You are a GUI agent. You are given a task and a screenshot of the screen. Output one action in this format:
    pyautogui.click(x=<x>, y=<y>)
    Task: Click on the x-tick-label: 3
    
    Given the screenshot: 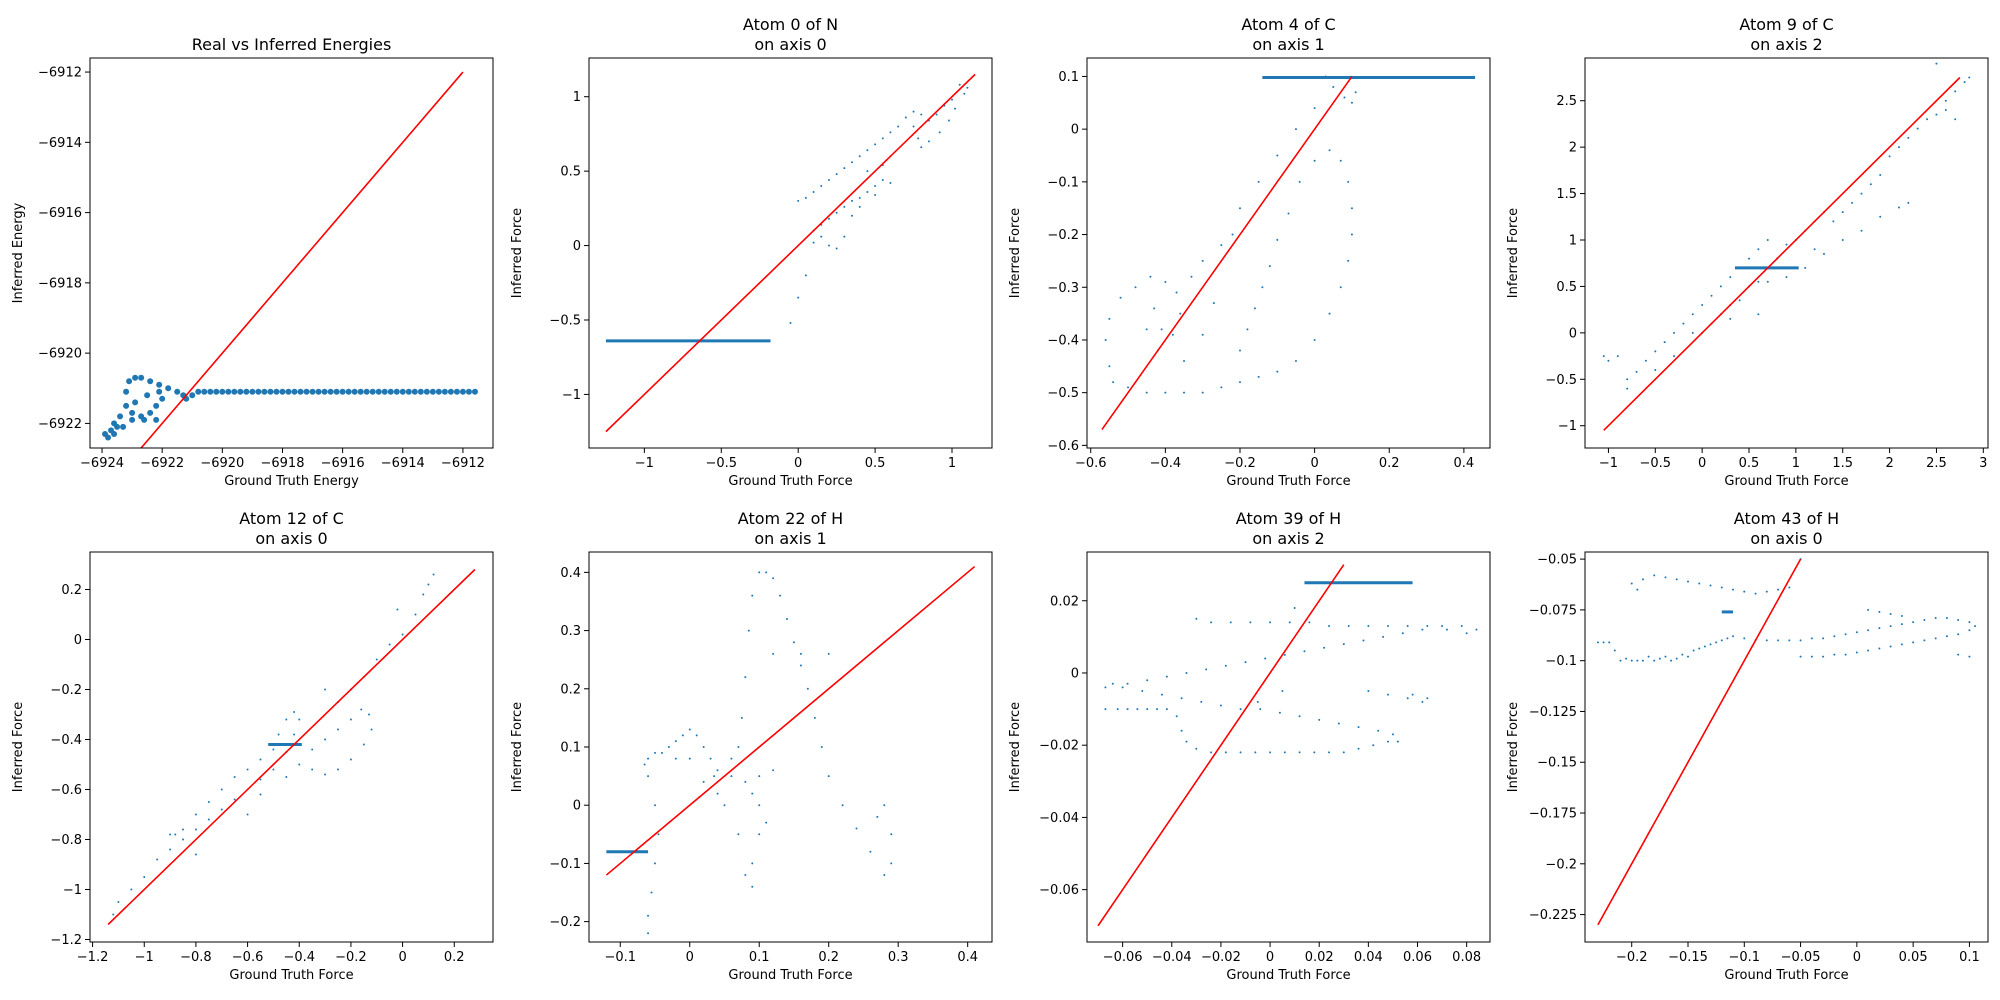 What is the action you would take?
    pyautogui.click(x=1983, y=463)
    